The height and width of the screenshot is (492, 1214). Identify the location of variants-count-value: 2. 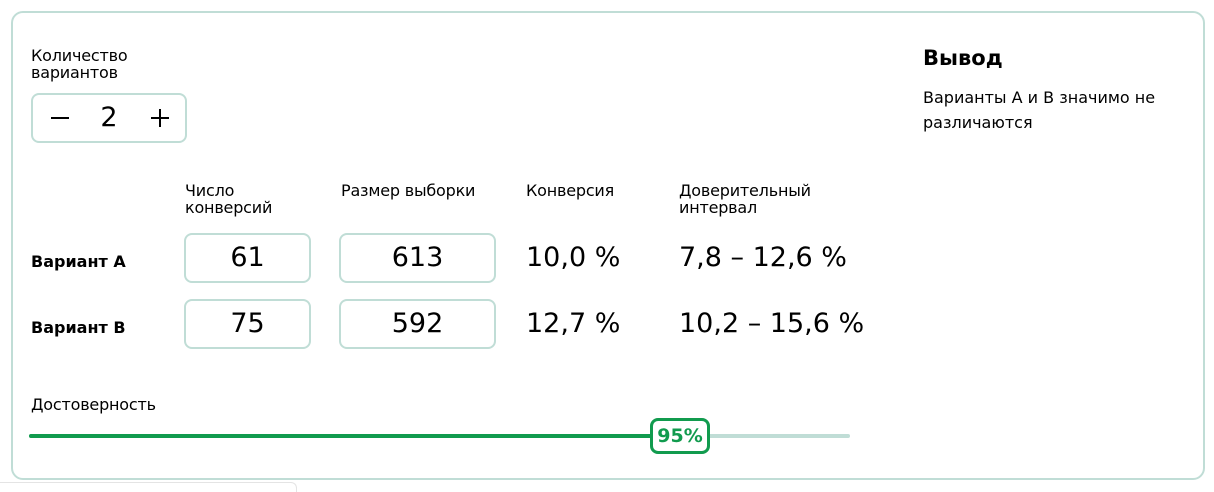
(109, 117).